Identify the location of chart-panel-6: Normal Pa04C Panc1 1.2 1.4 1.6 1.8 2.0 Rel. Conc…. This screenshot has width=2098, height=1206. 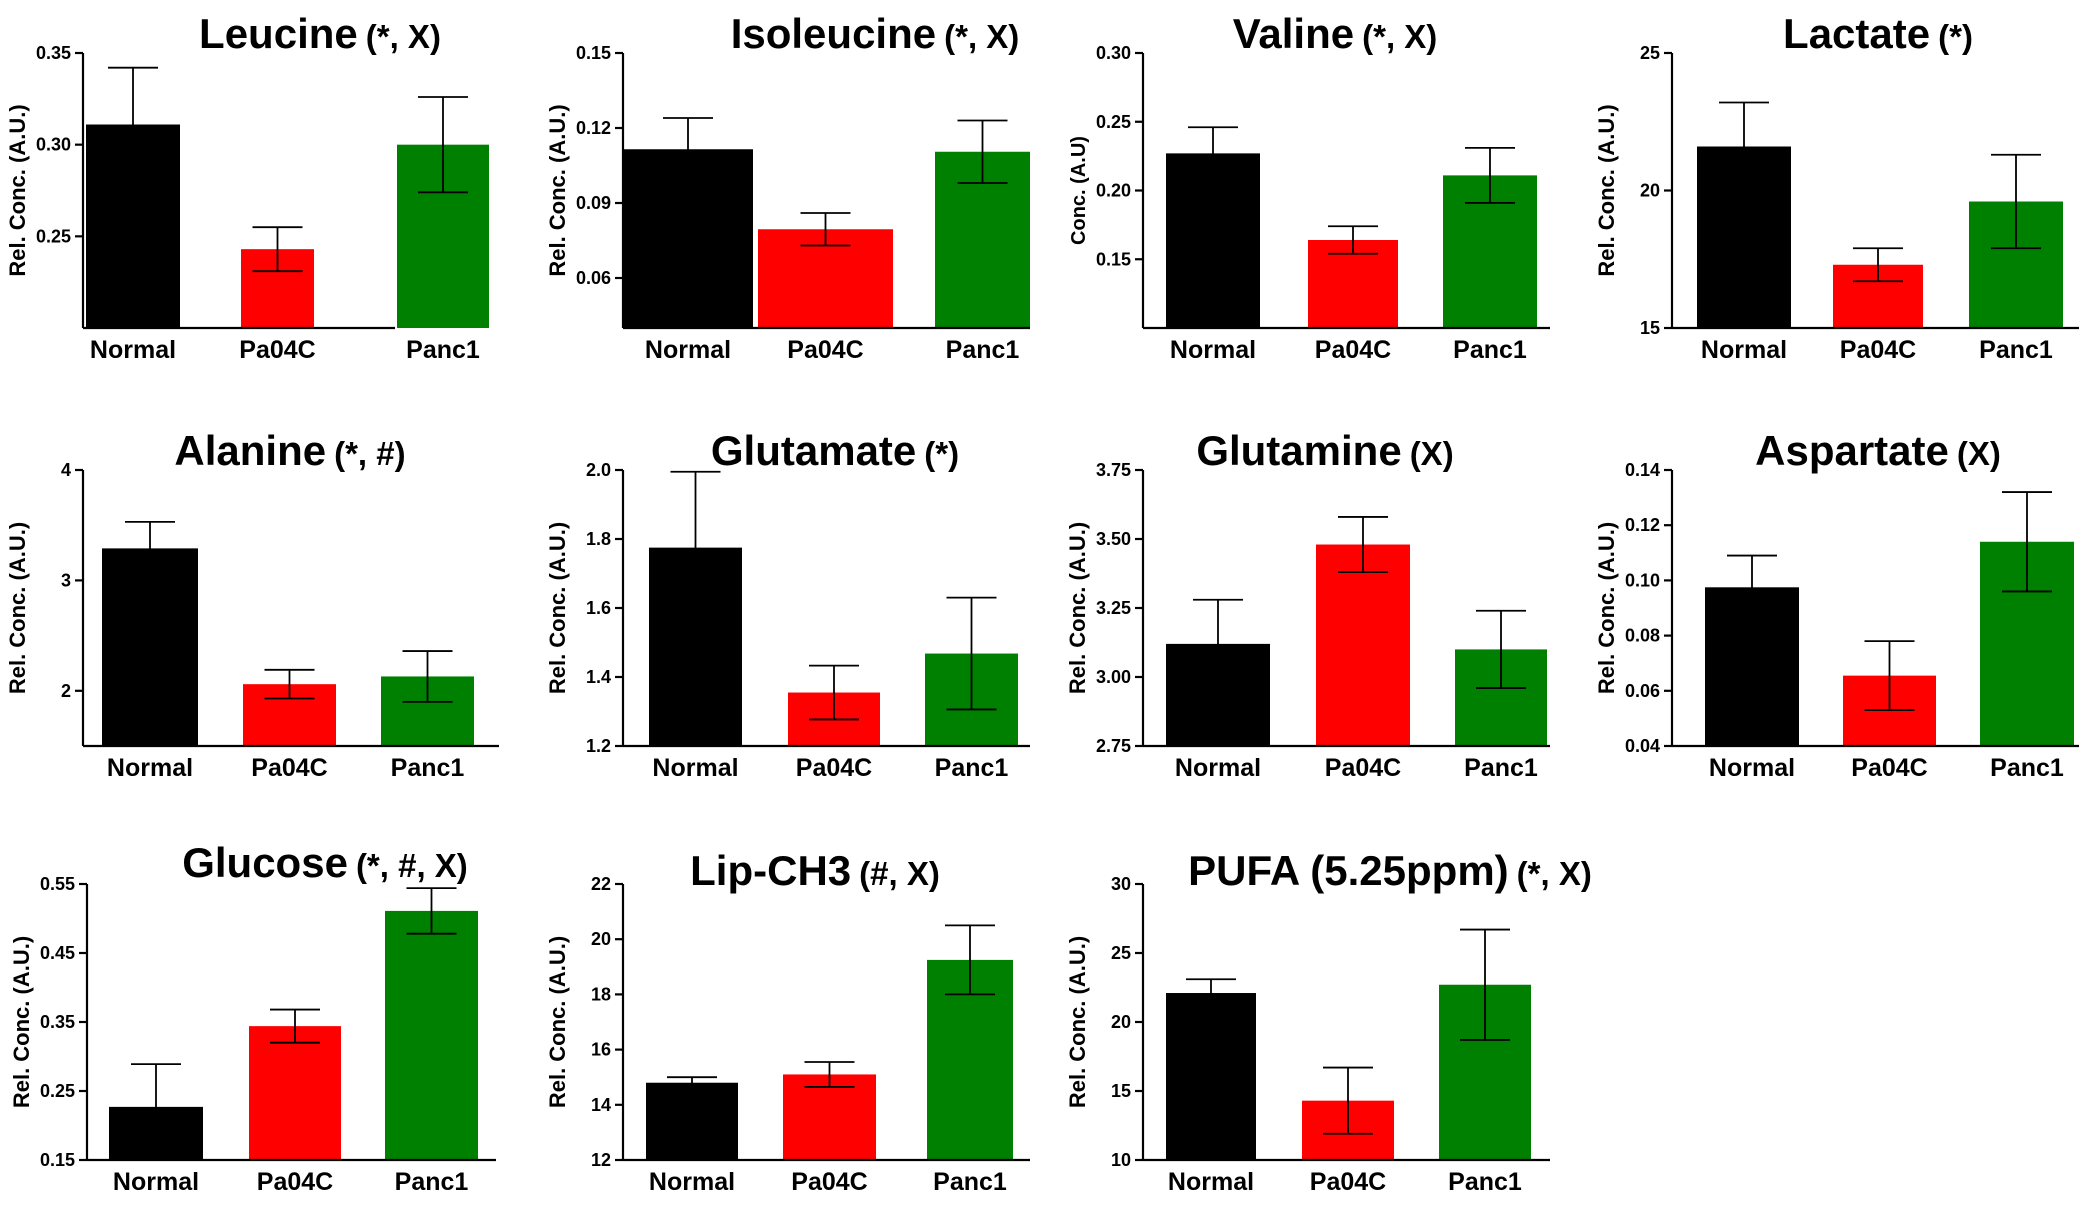
(787, 604).